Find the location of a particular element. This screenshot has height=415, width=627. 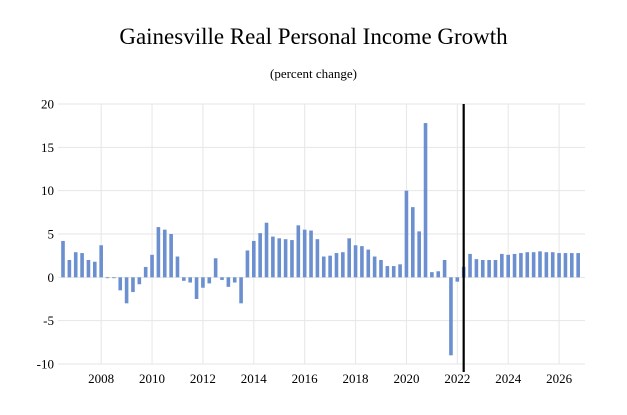

x-tick-label: 2026 is located at coordinates (559, 378).